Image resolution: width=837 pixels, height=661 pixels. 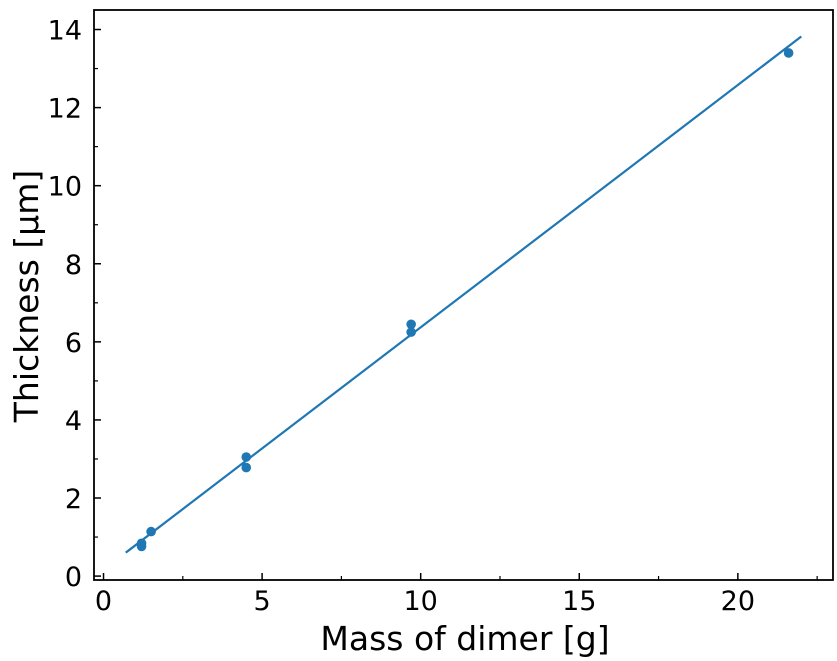 What do you see at coordinates (579, 601) in the screenshot?
I see `x-tick-label: 15` at bounding box center [579, 601].